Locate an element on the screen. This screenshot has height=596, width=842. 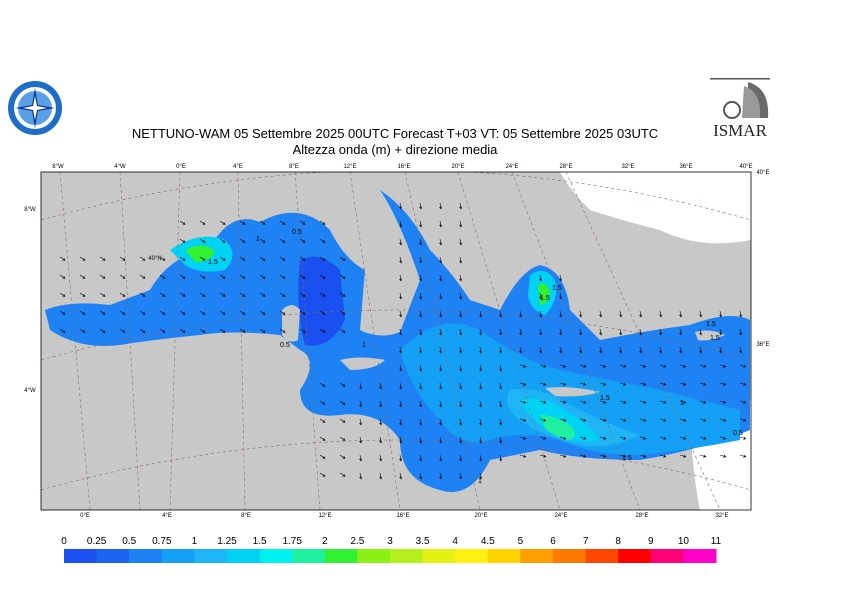
lon-label: 12°E is located at coordinates (349, 167).